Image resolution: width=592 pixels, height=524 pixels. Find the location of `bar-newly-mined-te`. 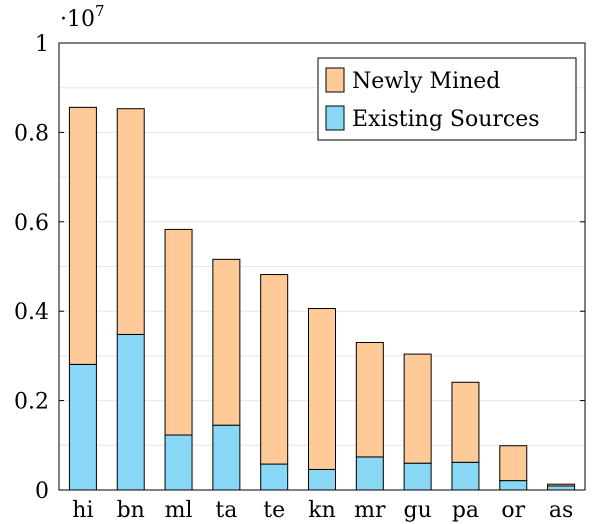

bar-newly-mined-te is located at coordinates (274, 369).